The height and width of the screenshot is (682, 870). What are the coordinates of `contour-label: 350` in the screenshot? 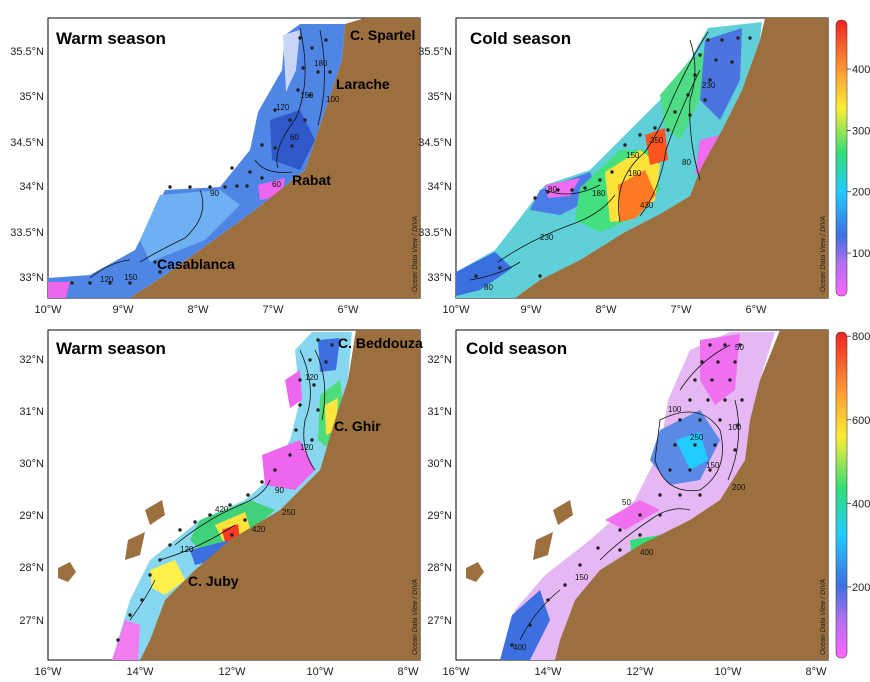 It's located at (657, 140).